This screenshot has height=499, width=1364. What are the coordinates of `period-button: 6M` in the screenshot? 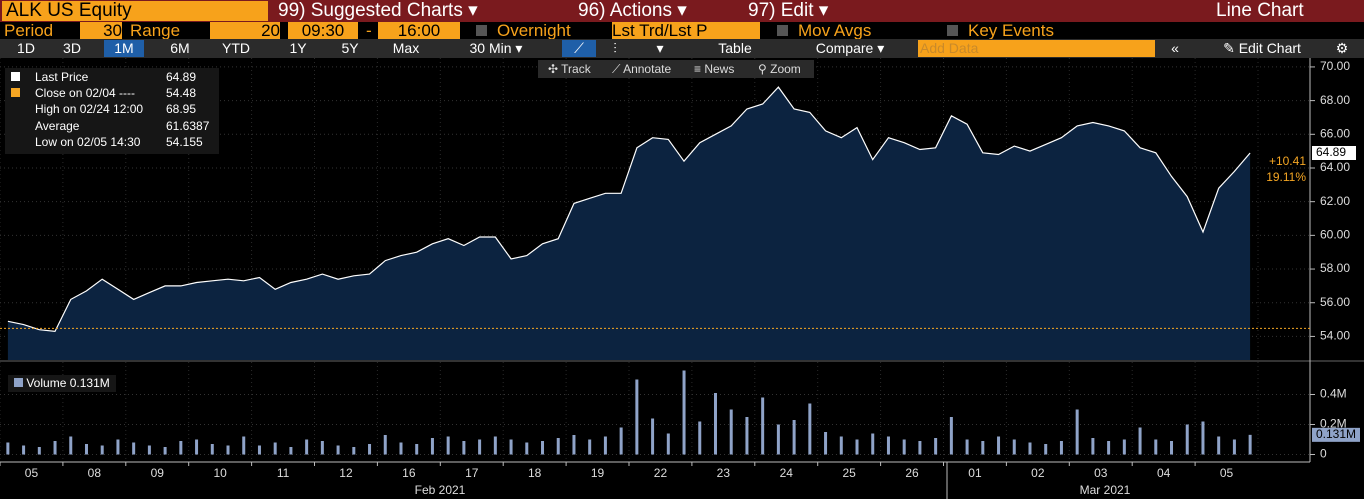 It's located at (180, 48).